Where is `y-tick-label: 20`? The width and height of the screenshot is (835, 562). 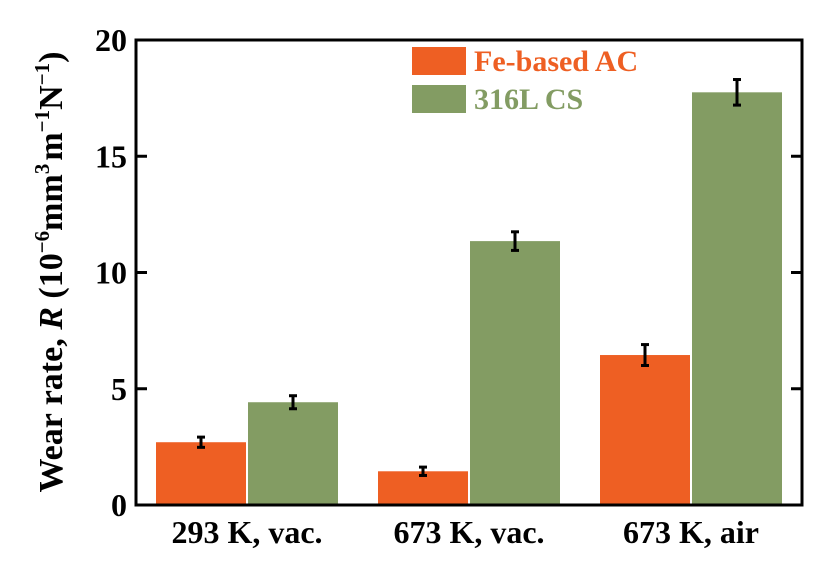
y-tick-label: 20 is located at coordinates (111, 40).